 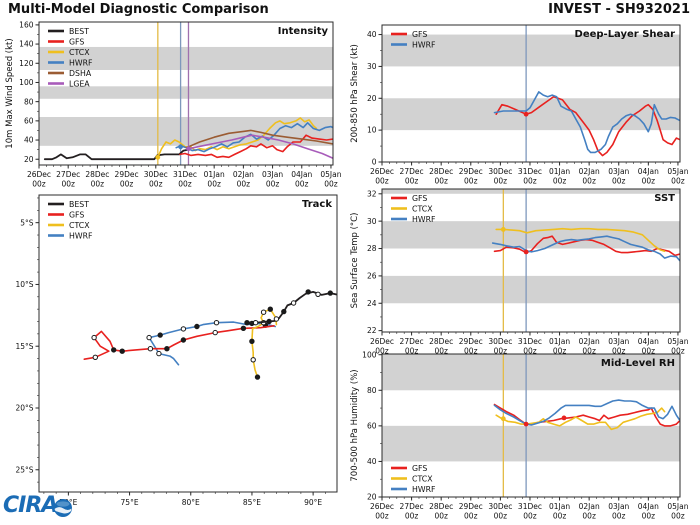 I want to click on svg-text: Sea Surface Temp (°C), so click(x=355, y=261).